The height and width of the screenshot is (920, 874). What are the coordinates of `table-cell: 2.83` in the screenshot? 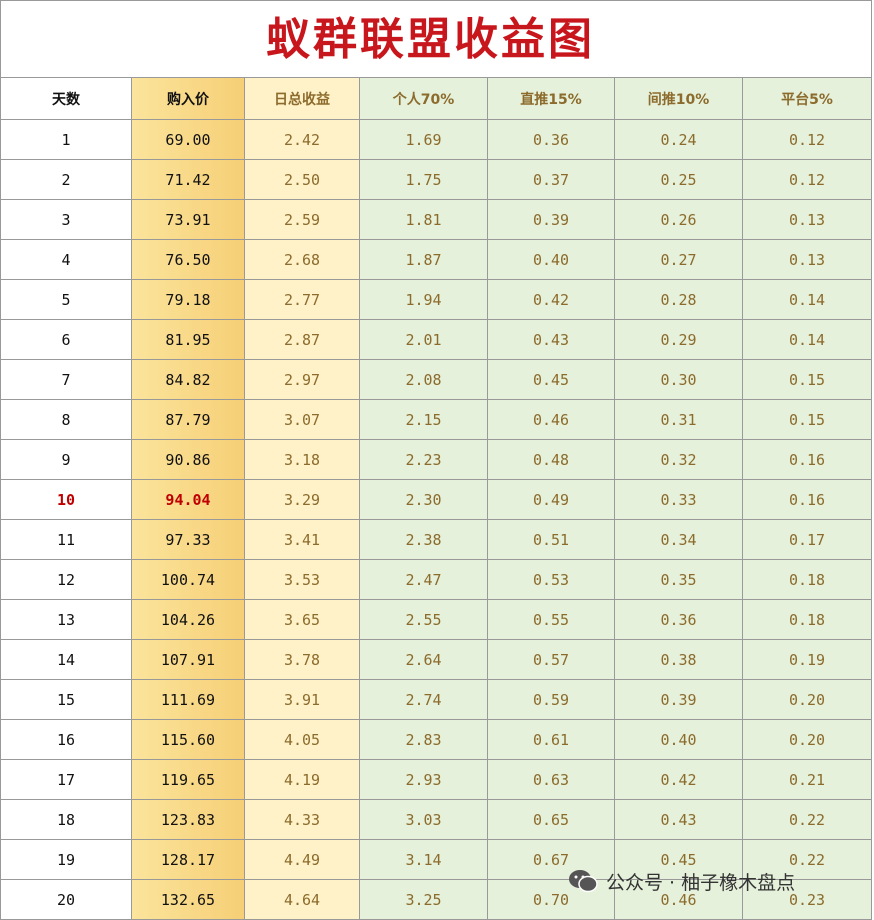 It's located at (424, 740).